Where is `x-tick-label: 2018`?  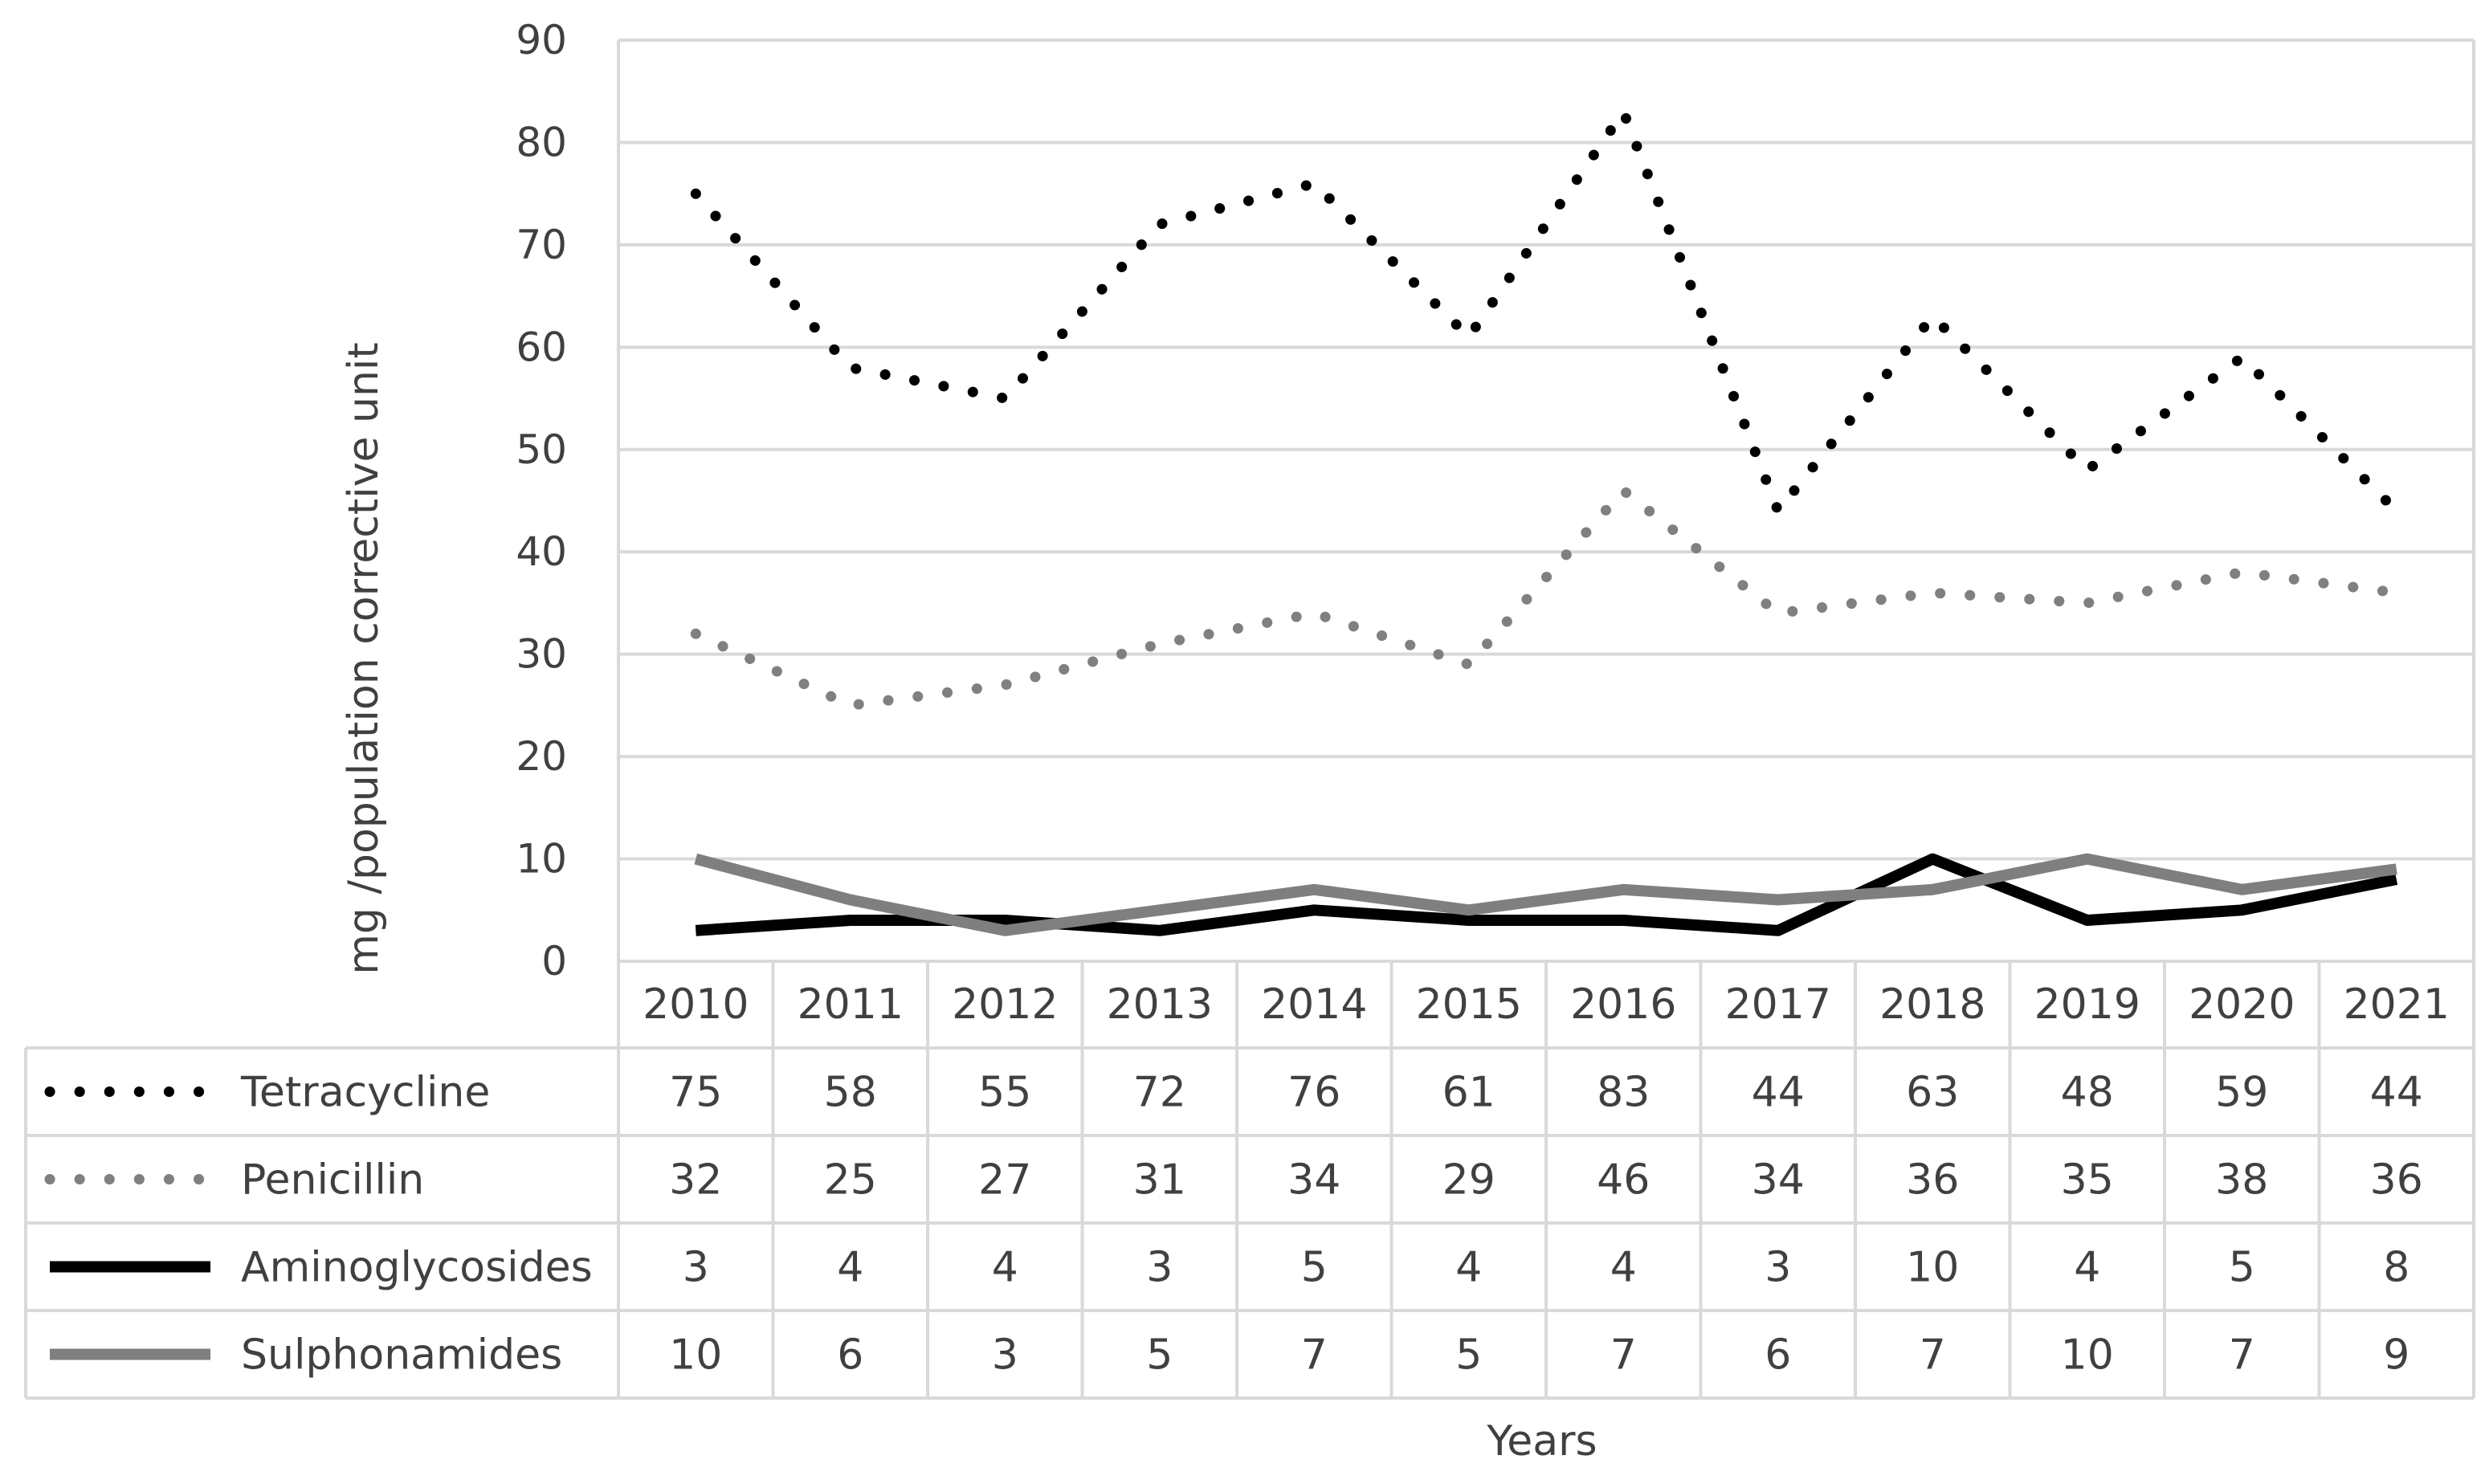 x-tick-label: 2018 is located at coordinates (1932, 1004).